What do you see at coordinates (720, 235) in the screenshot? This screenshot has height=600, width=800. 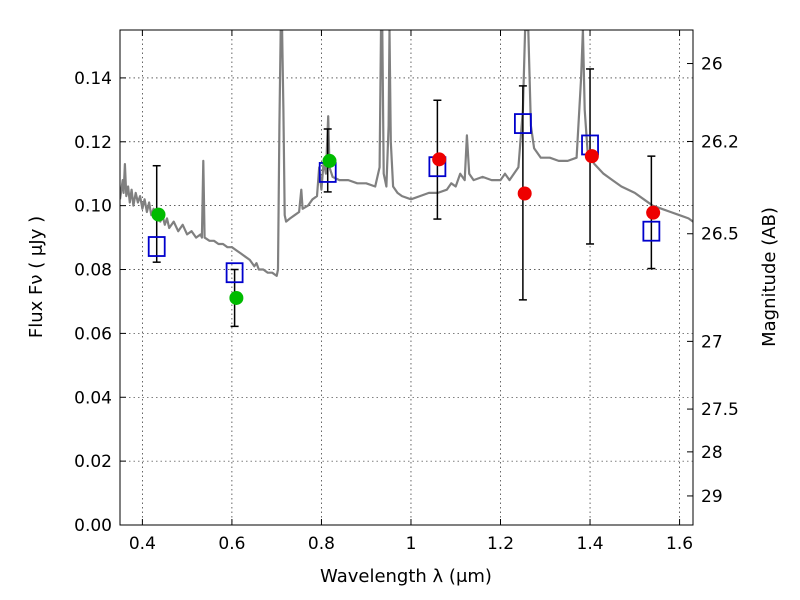 I see `mag-tick-label: 26.5` at bounding box center [720, 235].